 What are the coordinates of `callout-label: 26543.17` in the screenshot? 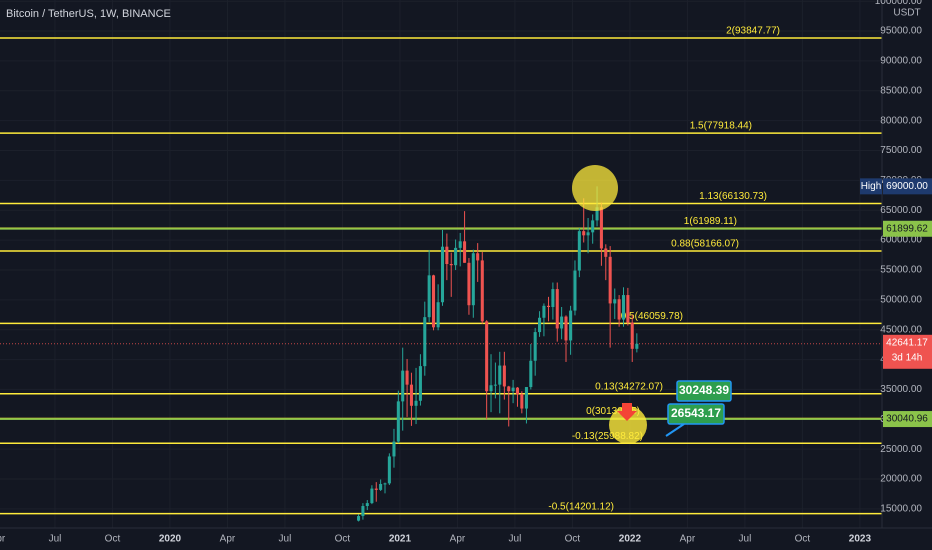 It's located at (696, 413).